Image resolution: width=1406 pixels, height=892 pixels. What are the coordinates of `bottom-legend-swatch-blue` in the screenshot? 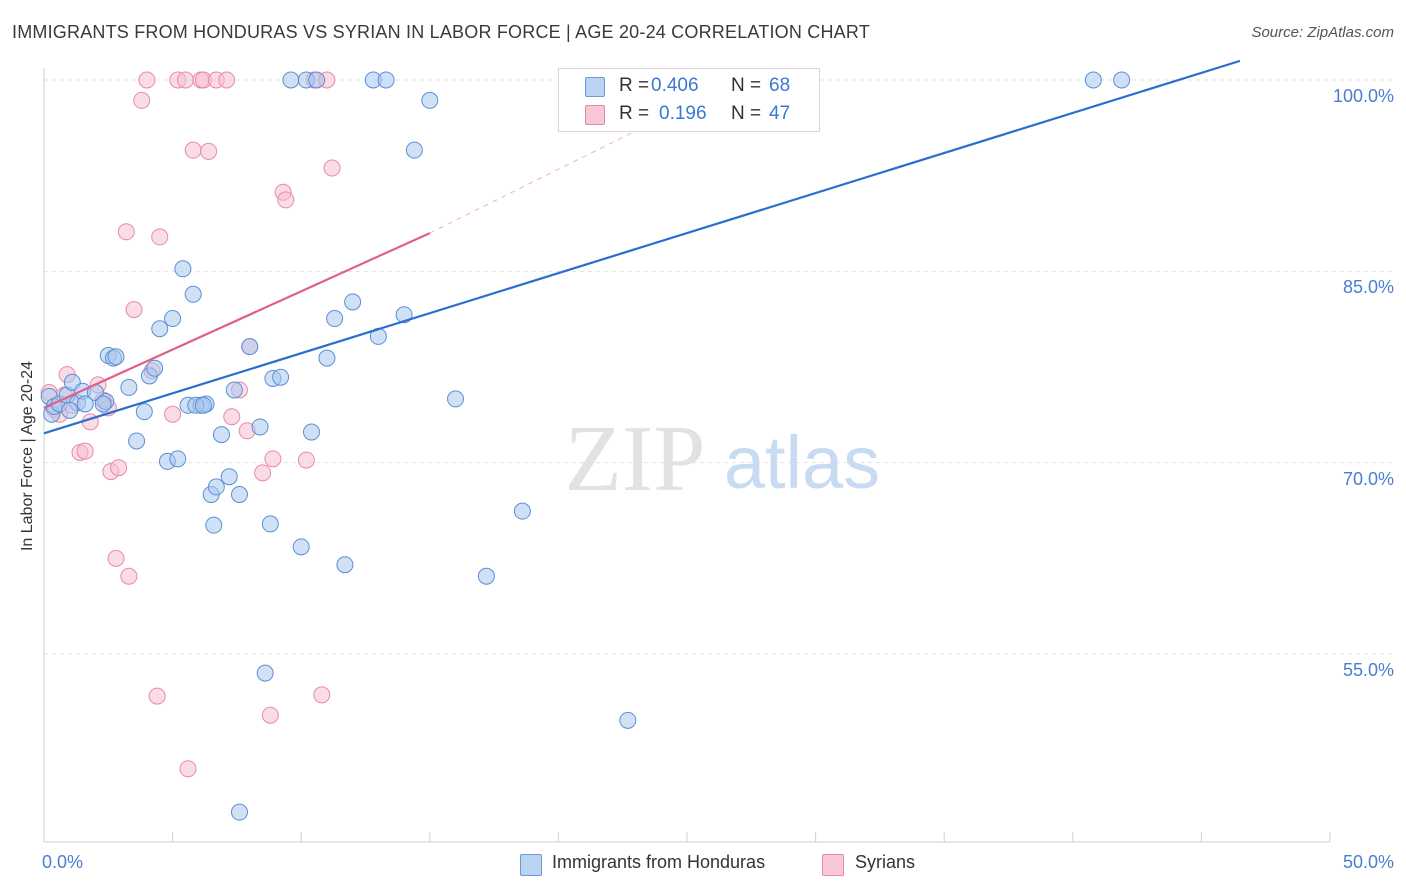 It's located at (531, 865).